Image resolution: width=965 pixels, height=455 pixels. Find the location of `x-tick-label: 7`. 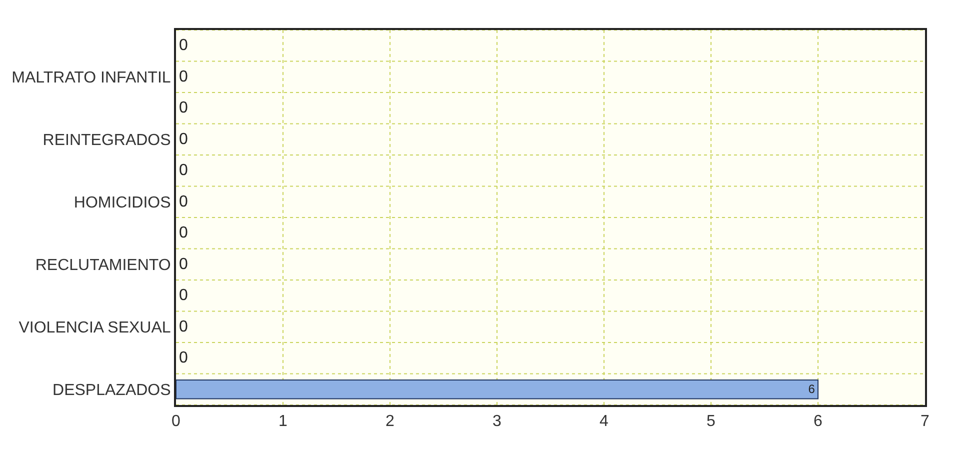

x-tick-label: 7 is located at coordinates (925, 421).